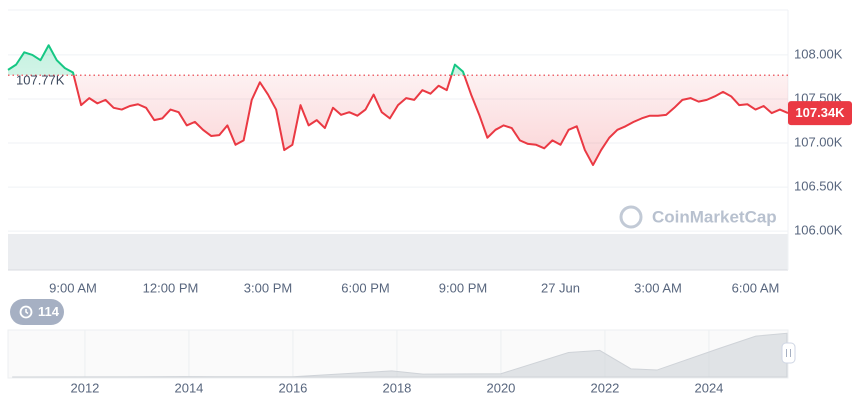 Image resolution: width=860 pixels, height=401 pixels. I want to click on x-tick-label: 2022, so click(604, 387).